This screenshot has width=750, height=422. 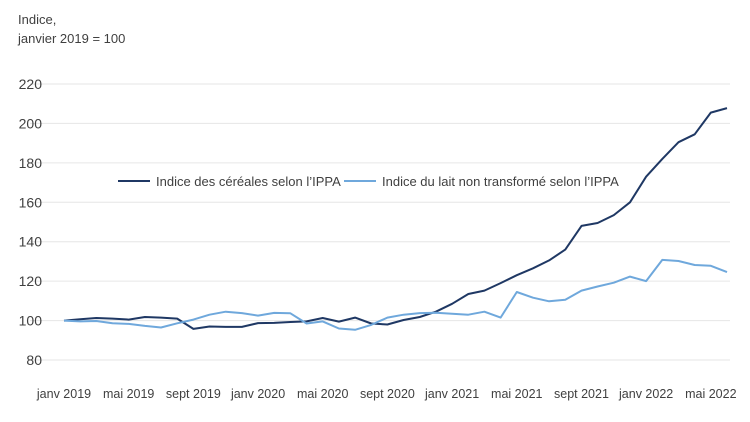 What do you see at coordinates (581, 394) in the screenshot?
I see `x-tick-label: sept 2021` at bounding box center [581, 394].